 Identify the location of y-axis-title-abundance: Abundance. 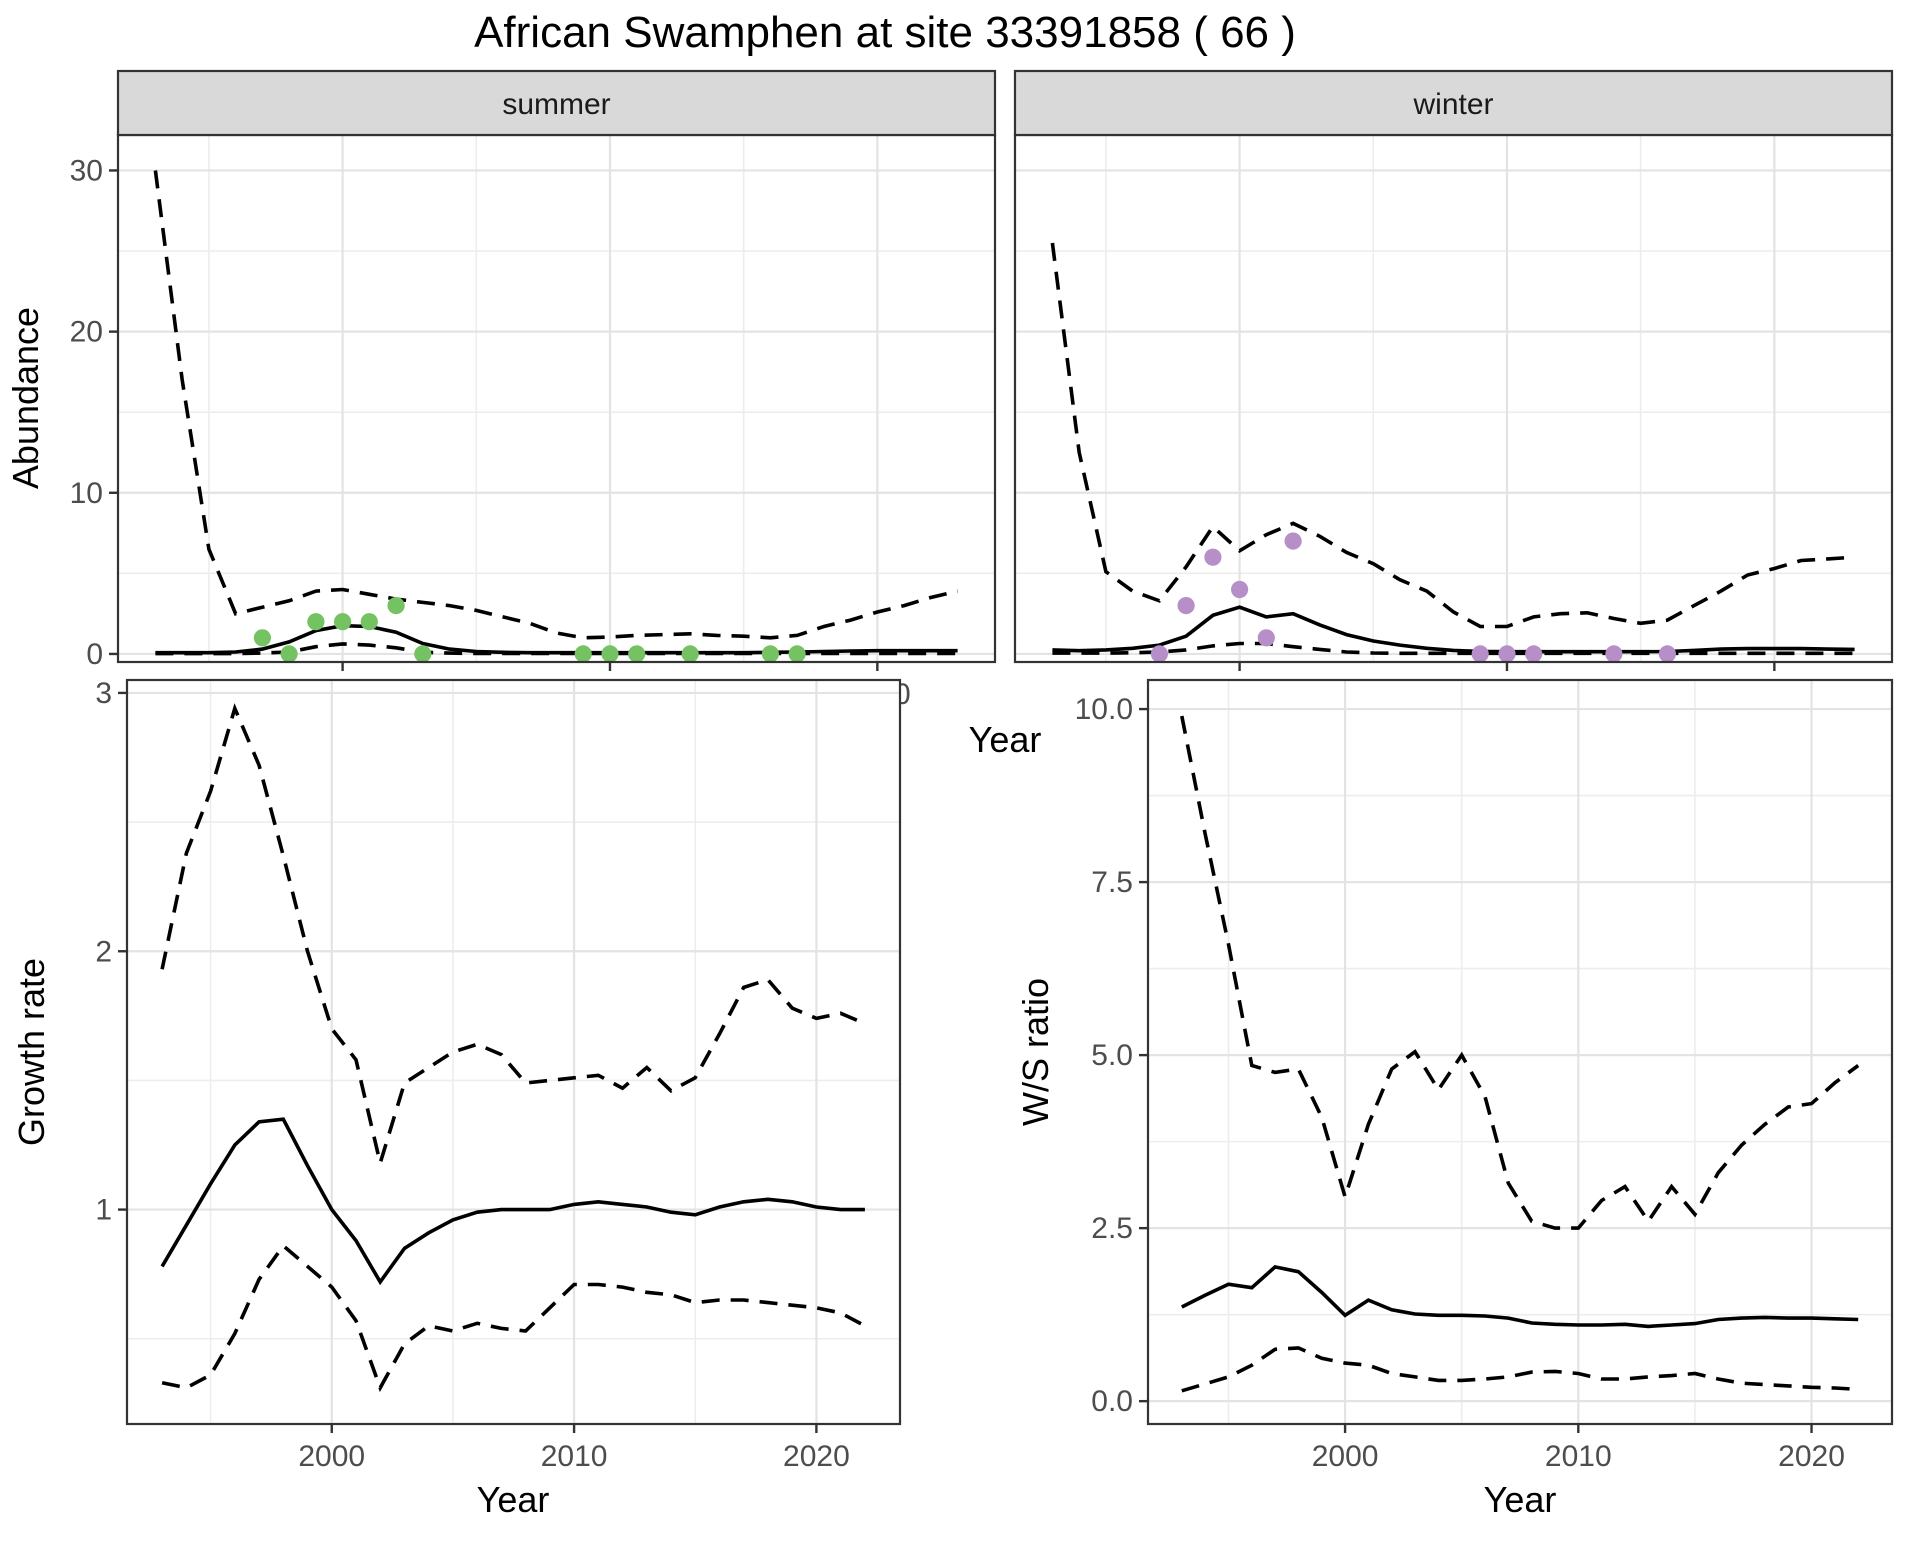
(25, 398).